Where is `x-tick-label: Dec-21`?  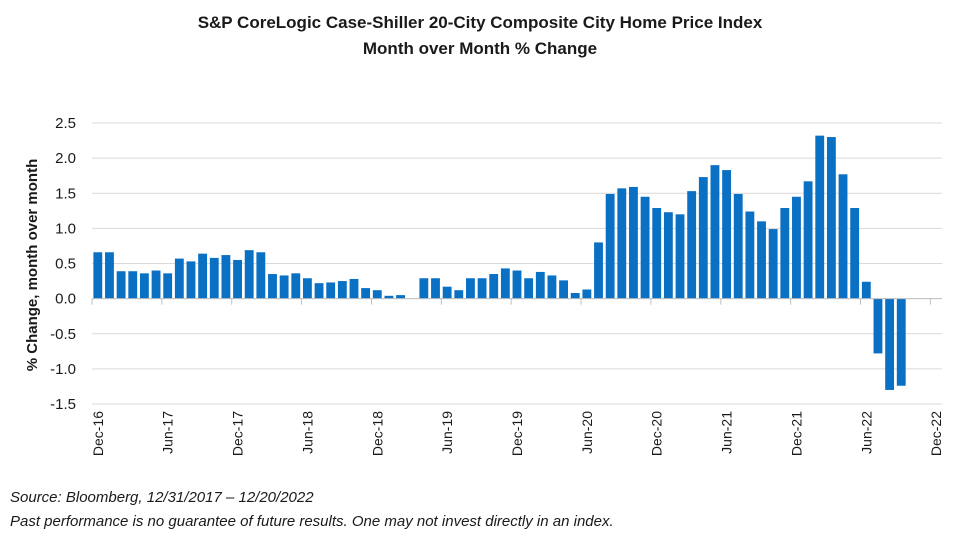
x-tick-label: Dec-21 is located at coordinates (796, 433).